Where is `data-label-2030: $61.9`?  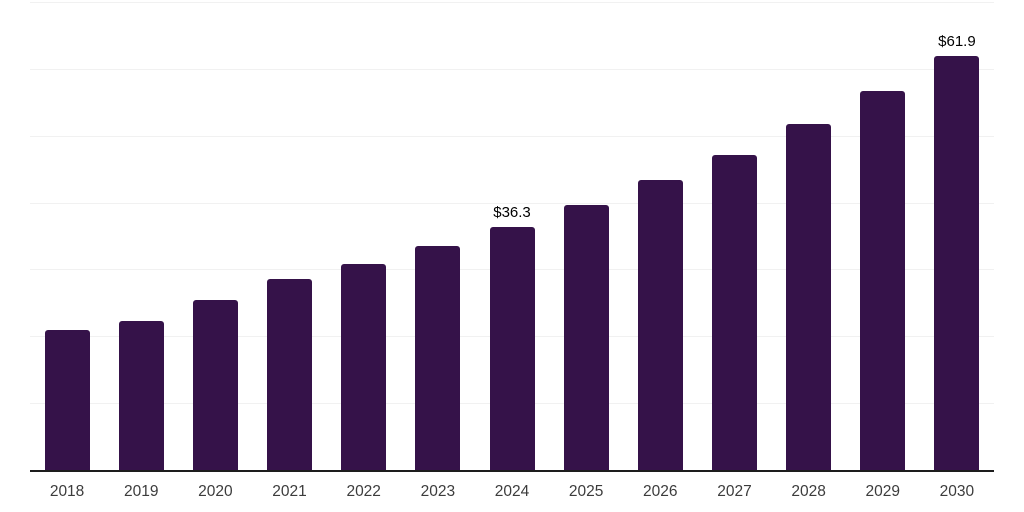 data-label-2030: $61.9 is located at coordinates (957, 42).